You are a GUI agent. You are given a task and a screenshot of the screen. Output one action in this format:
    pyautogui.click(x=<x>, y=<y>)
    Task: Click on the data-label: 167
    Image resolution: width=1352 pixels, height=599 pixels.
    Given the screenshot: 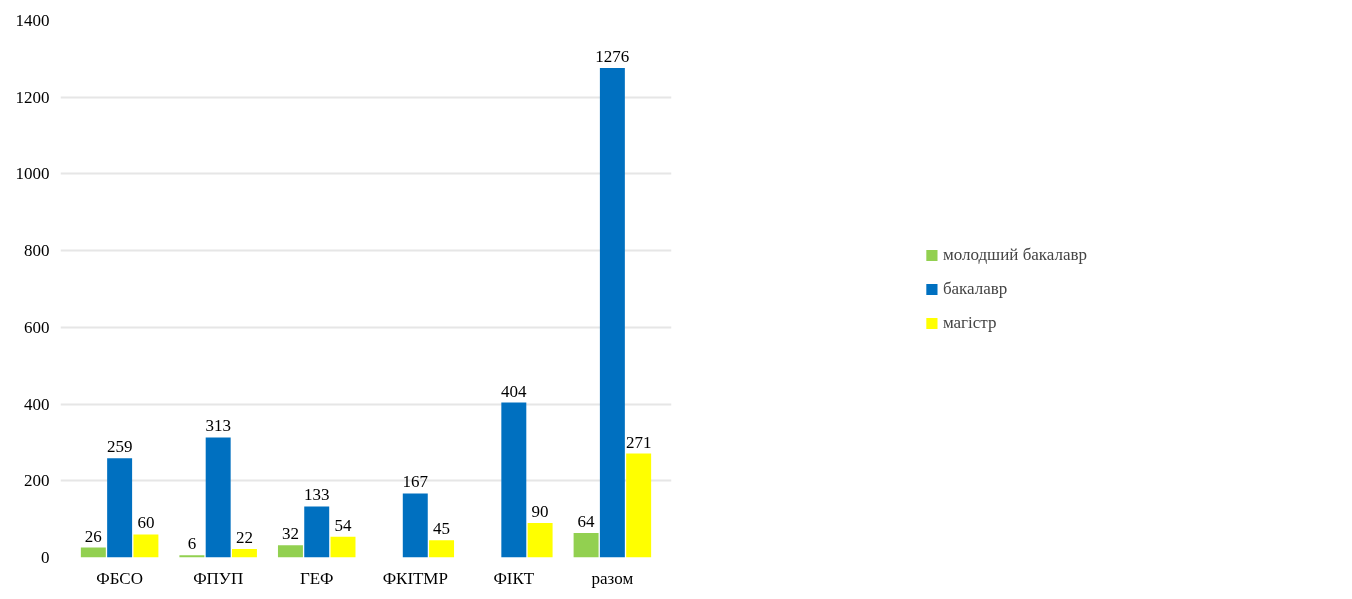 What is the action you would take?
    pyautogui.click(x=415, y=482)
    